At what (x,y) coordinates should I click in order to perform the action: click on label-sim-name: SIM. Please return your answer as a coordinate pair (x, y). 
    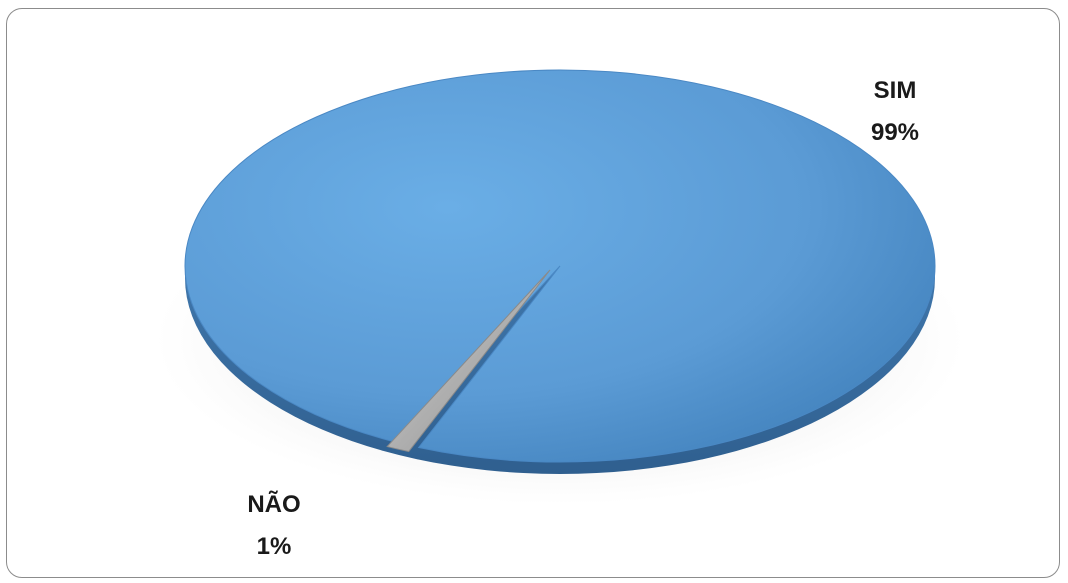
    Looking at the image, I should click on (895, 90).